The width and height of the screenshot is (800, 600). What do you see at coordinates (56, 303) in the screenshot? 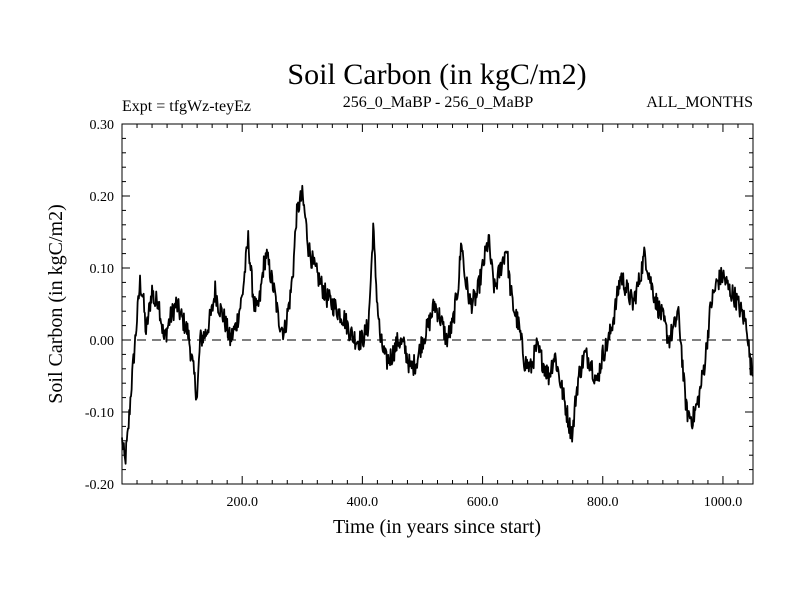
I see `y-axis-label: Soil Carbon (in kgC/m2)` at bounding box center [56, 303].